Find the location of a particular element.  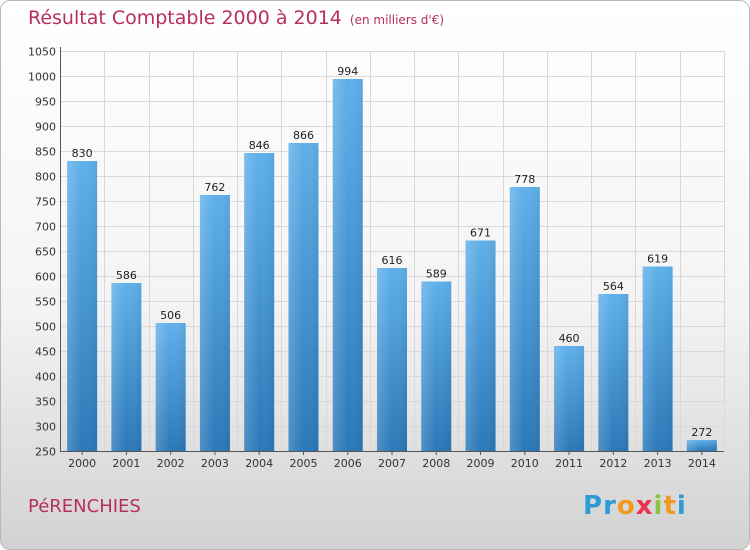

bar-shine-2006 is located at coordinates (347, 265).